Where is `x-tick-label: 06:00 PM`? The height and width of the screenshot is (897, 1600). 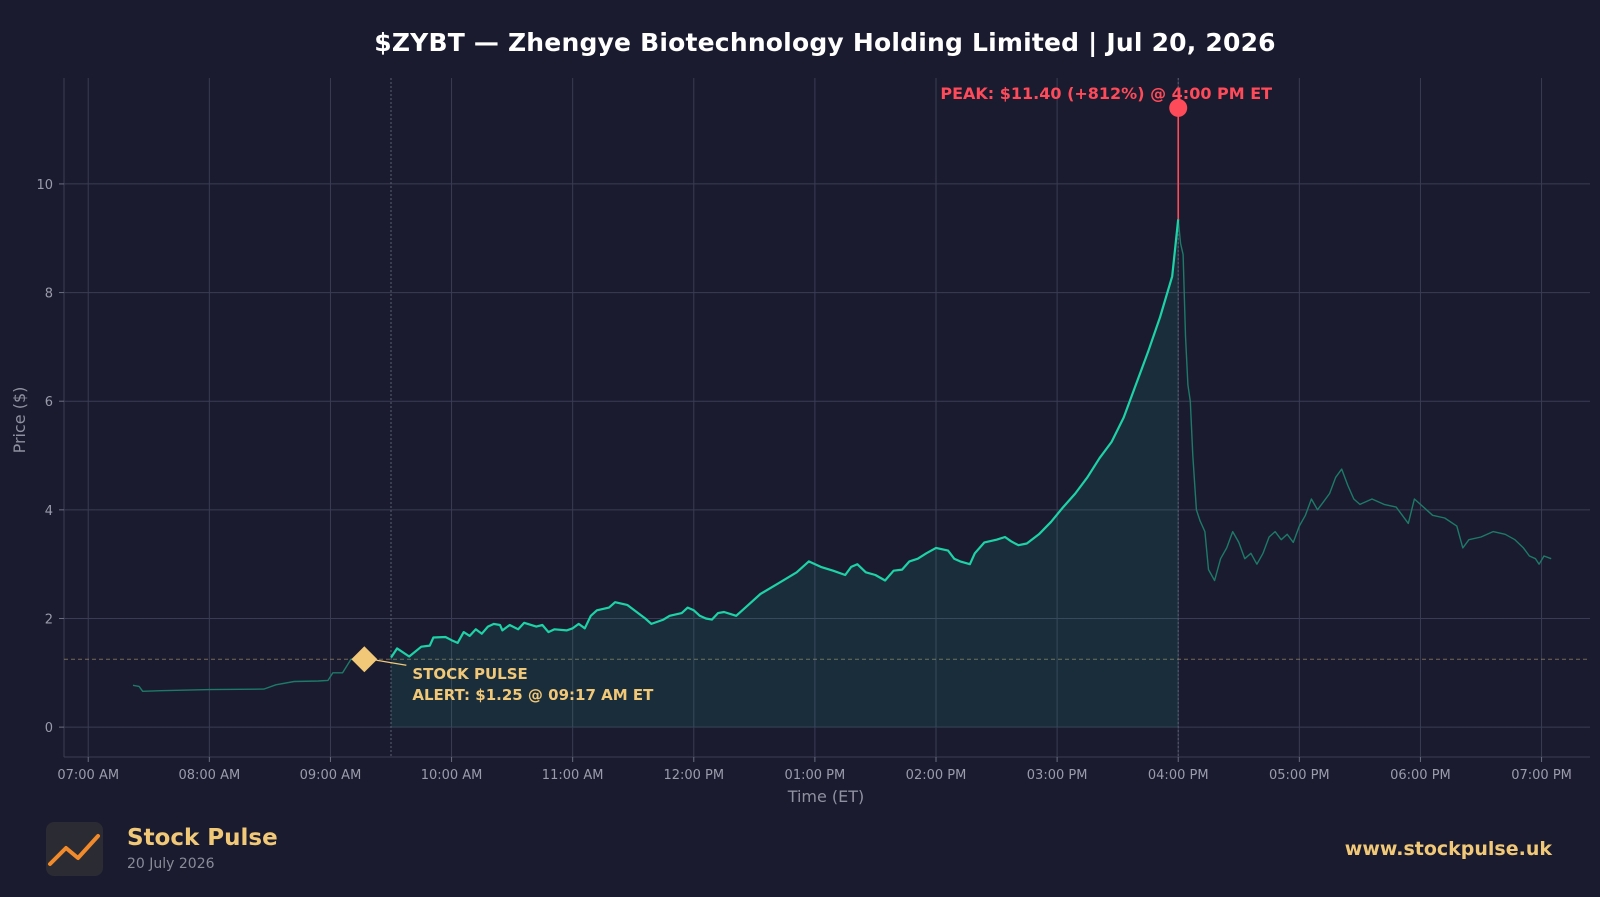 x-tick-label: 06:00 PM is located at coordinates (1420, 775).